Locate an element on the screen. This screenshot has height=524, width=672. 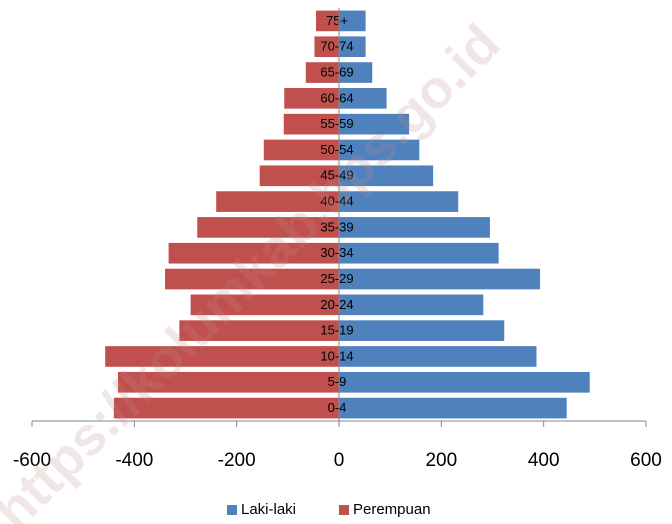
category-label-40-44: 40-44 is located at coordinates (336, 201).